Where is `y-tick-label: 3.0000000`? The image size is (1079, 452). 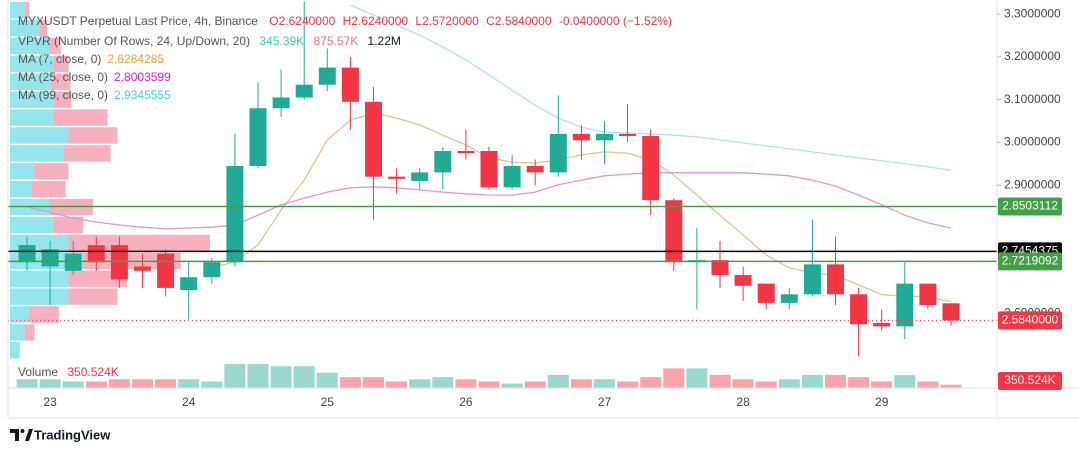 y-tick-label: 3.0000000 is located at coordinates (1032, 142).